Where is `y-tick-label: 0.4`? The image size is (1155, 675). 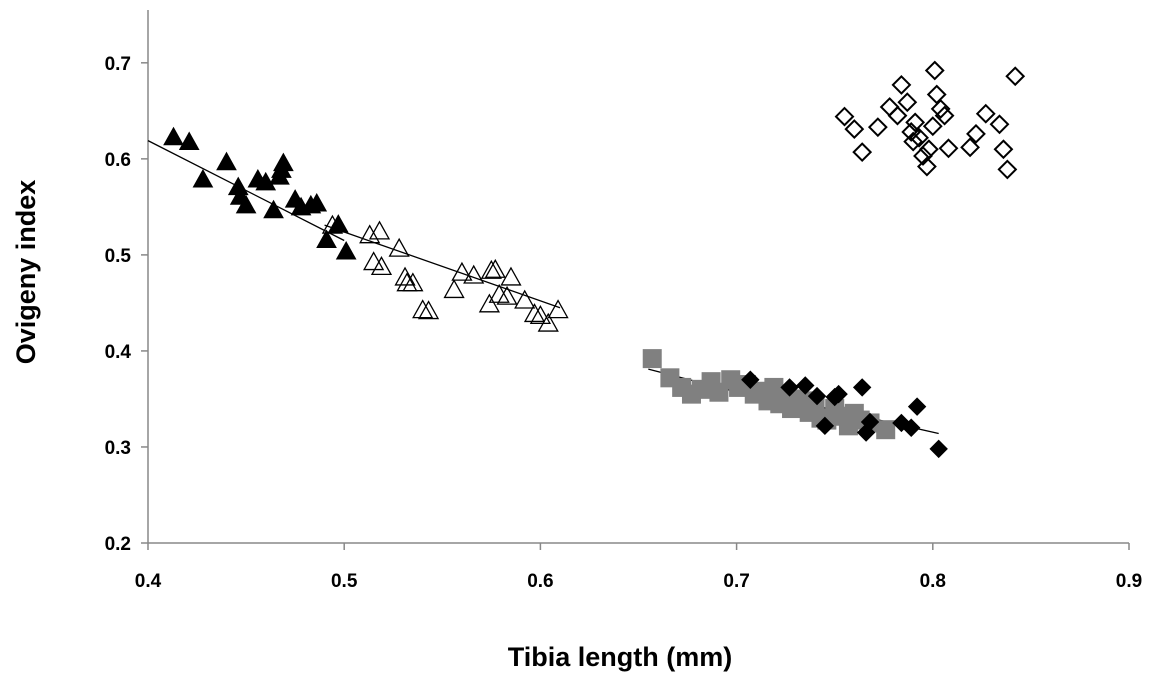 y-tick-label: 0.4 is located at coordinates (118, 352).